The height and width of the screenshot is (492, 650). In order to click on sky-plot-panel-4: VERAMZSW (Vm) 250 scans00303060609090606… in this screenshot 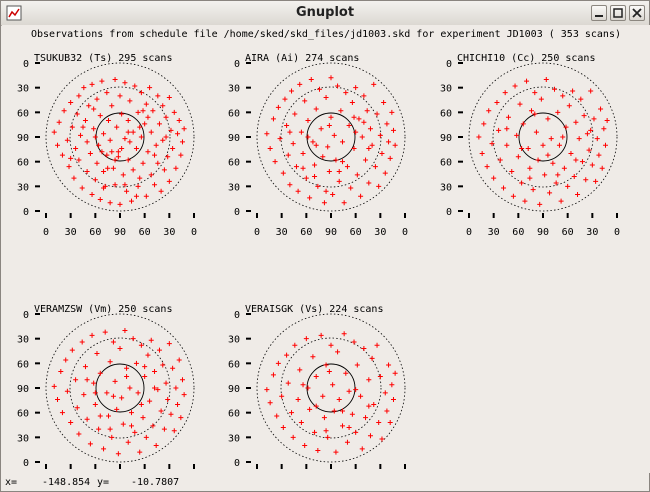, I will do `click(107, 396)`.